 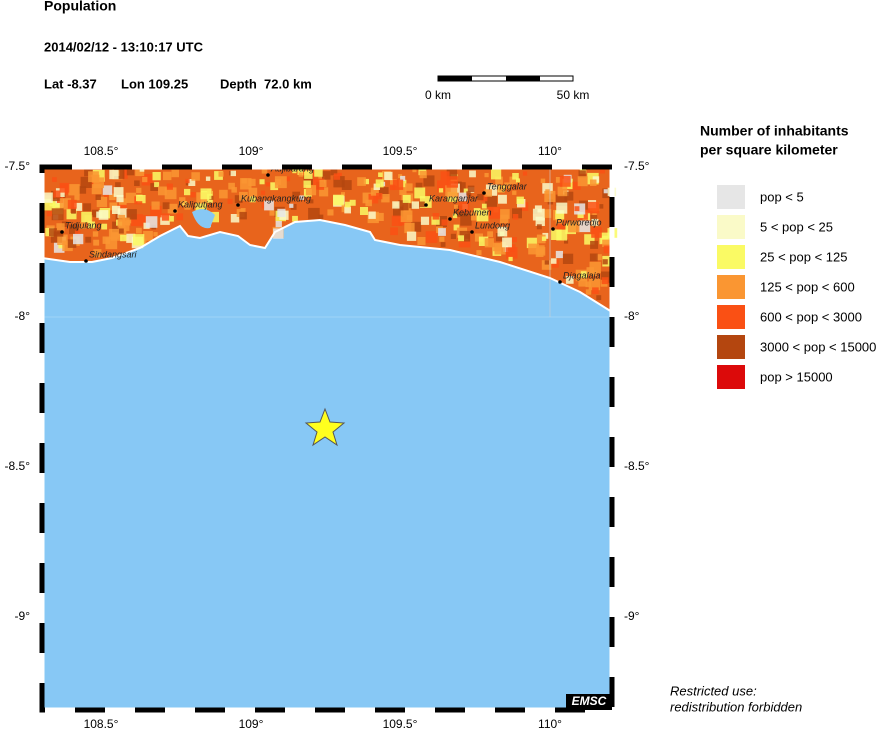 What do you see at coordinates (769, 150) in the screenshot?
I see `legend-title: per square kilometer` at bounding box center [769, 150].